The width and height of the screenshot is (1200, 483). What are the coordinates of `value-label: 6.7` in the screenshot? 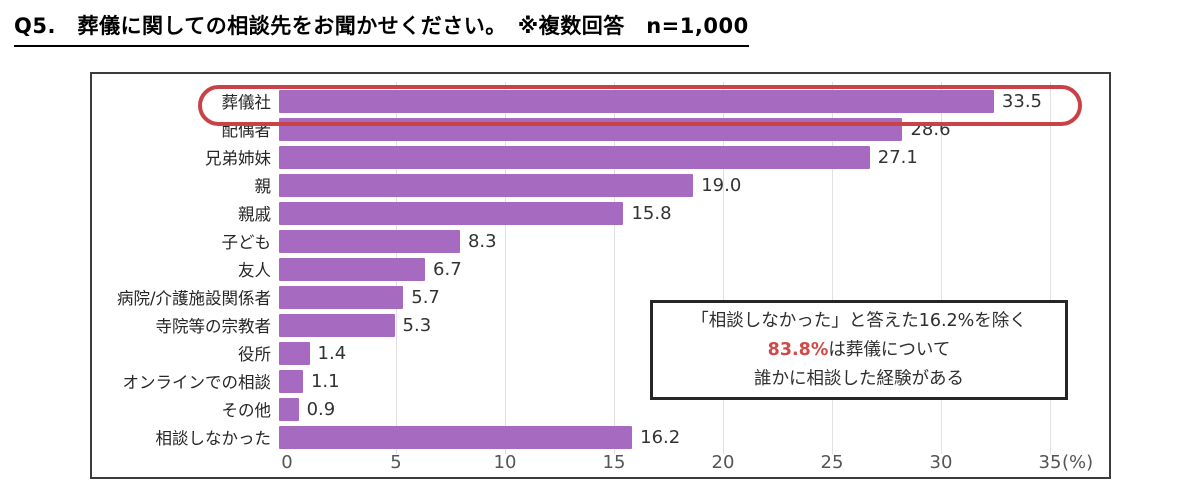 It's located at (447, 269).